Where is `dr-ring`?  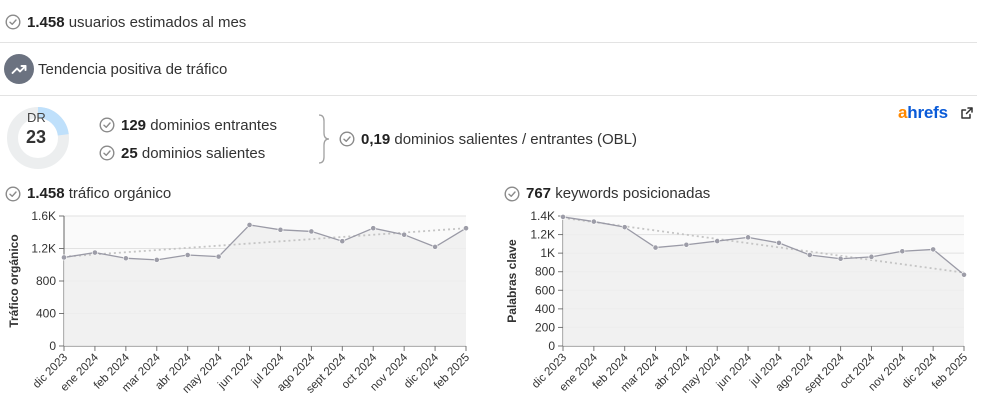 dr-ring is located at coordinates (38, 138).